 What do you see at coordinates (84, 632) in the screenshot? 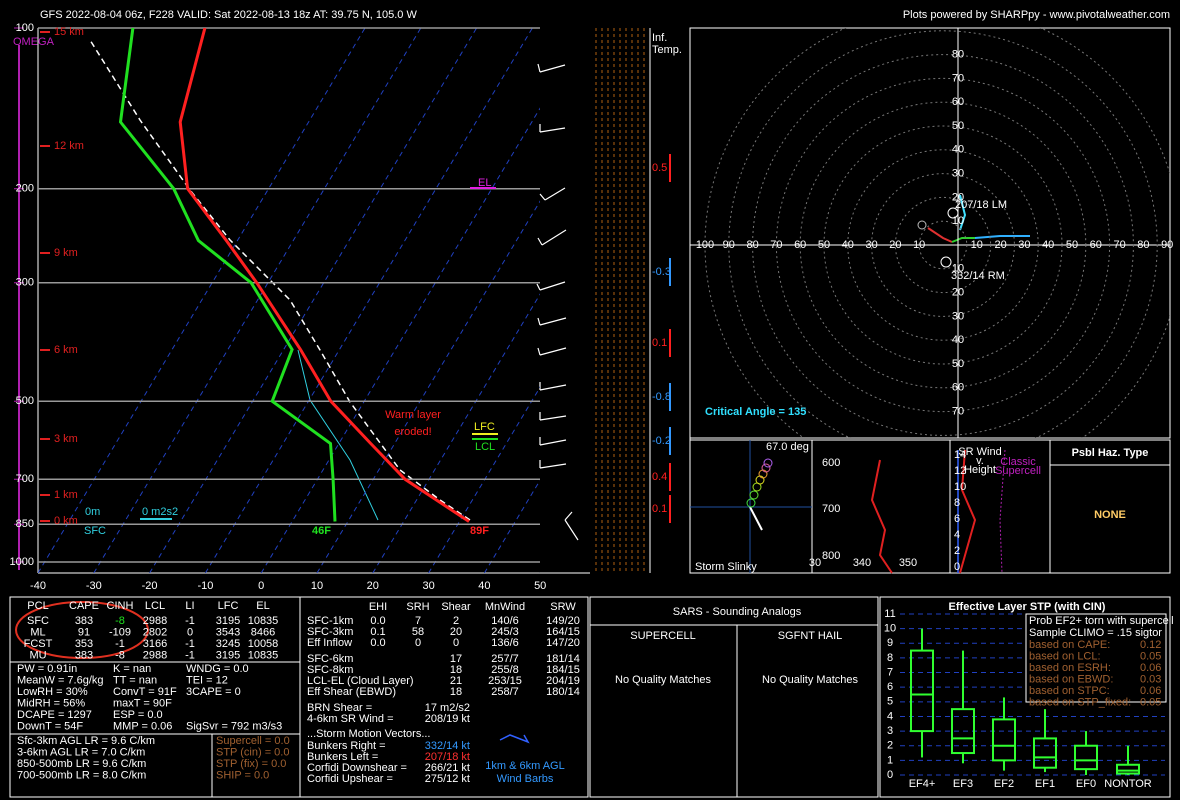
I see `cell: 91` at bounding box center [84, 632].